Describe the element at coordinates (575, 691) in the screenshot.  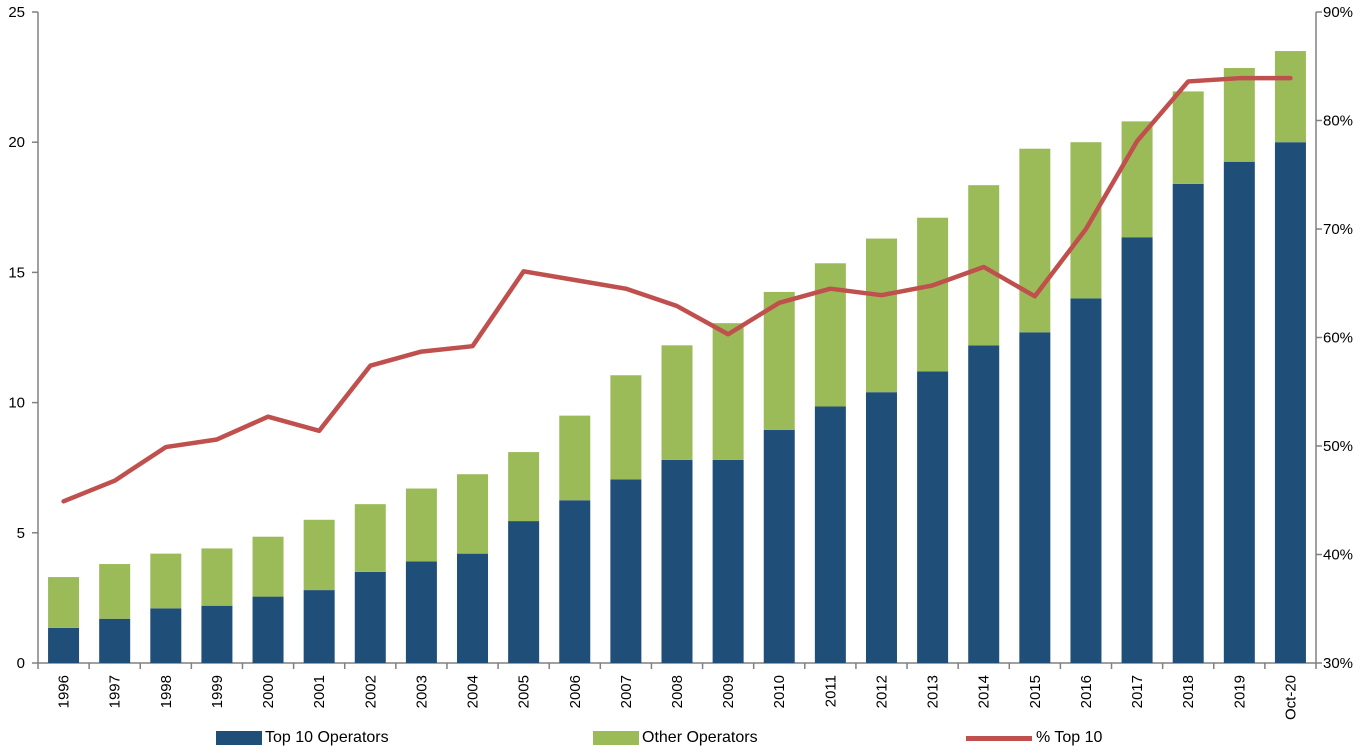
I see `x-tick-label: 2006` at that location.